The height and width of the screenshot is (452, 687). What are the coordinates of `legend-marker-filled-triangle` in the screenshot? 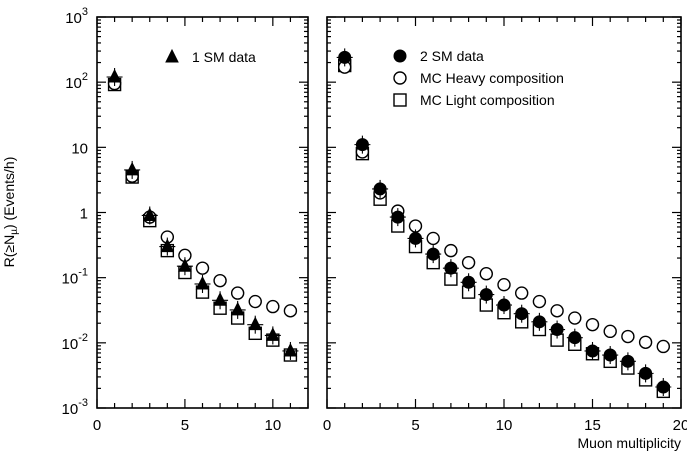 It's located at (172, 55).